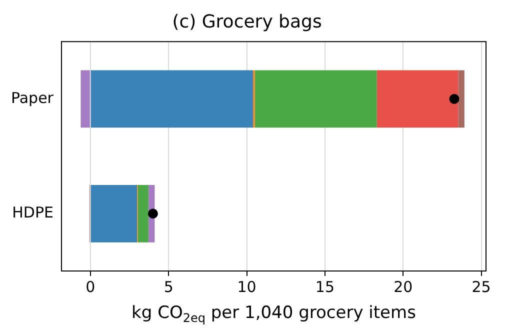 The height and width of the screenshot is (336, 506). I want to click on y-tick-label: HDPE, so click(33, 213).